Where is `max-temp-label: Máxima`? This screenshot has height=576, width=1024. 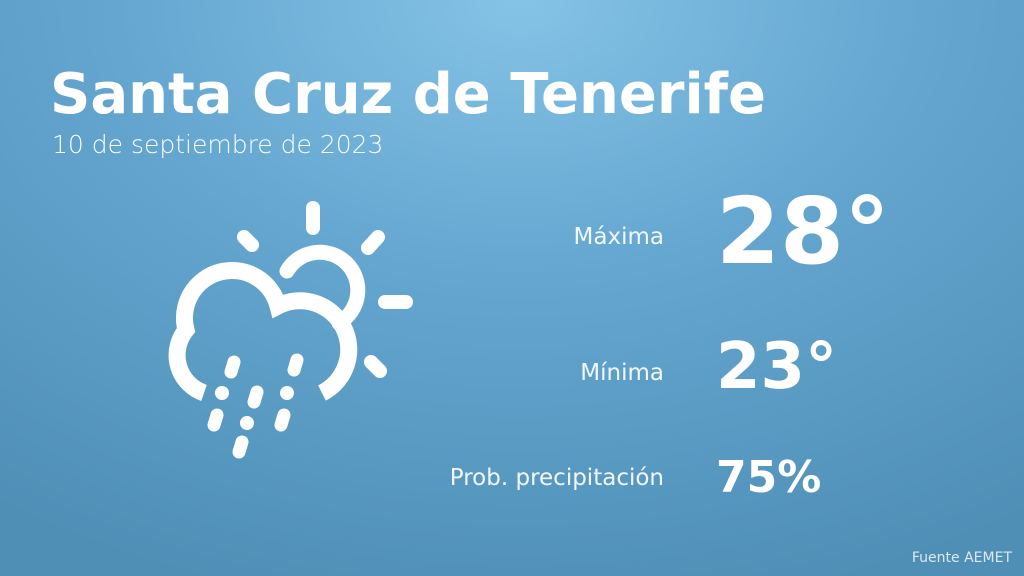 max-temp-label: Máxima is located at coordinates (618, 237).